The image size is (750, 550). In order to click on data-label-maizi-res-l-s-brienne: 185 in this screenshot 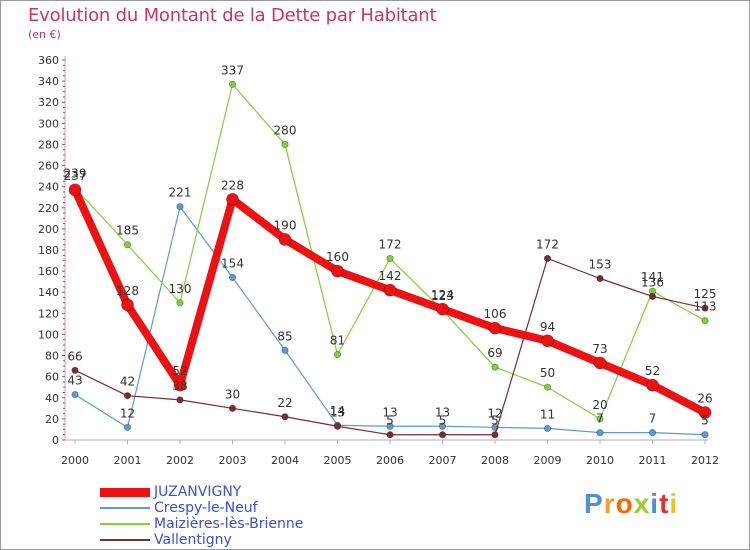, I will do `click(127, 231)`.